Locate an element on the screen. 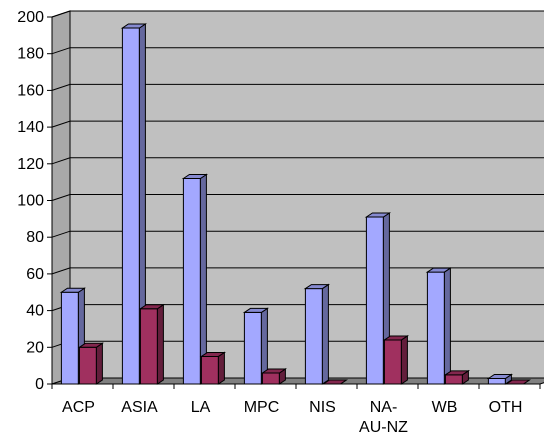  y-tick-label: 100 is located at coordinates (30, 201).